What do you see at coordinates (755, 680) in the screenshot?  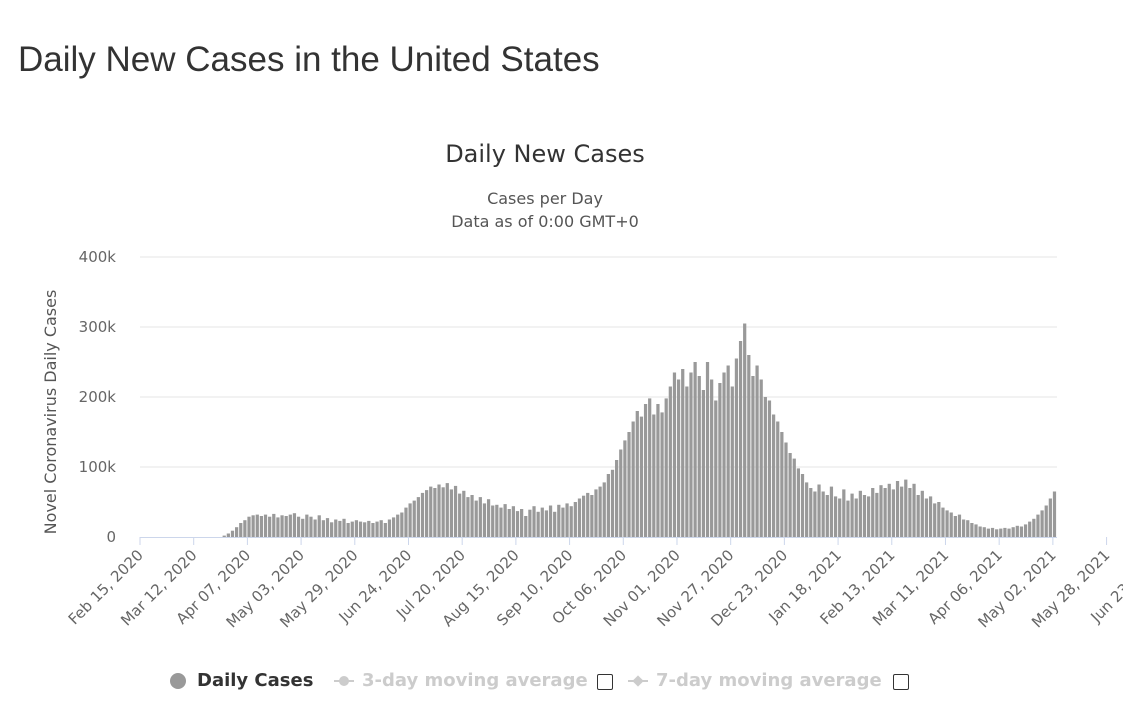 I see `legend-item-7-day-average: 7-day moving average` at bounding box center [755, 680].